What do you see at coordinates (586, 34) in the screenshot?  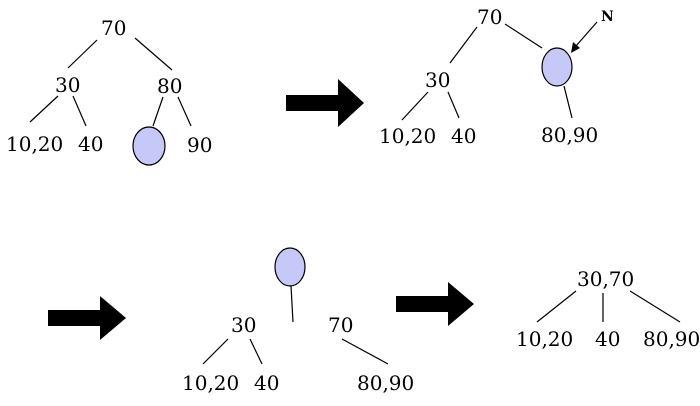 I see `pointer-arrow-line` at bounding box center [586, 34].